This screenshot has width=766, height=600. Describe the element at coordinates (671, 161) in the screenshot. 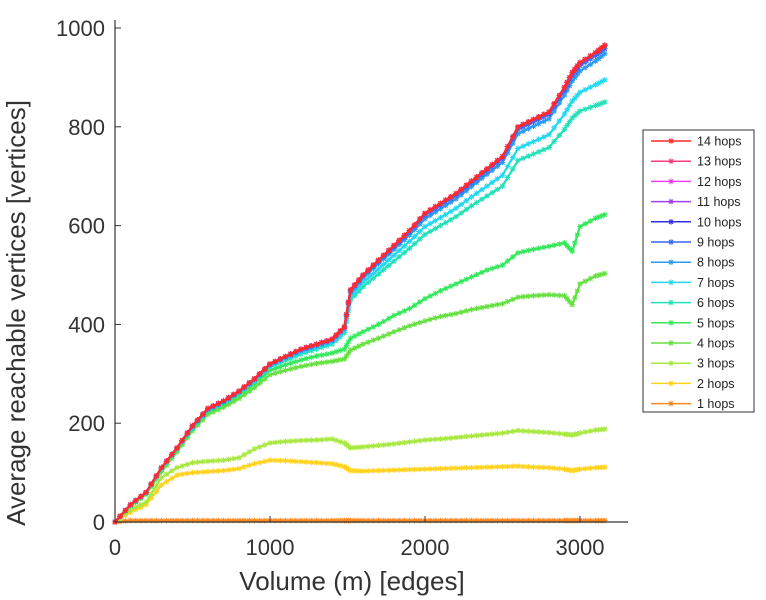

I see `legend-marker` at that location.